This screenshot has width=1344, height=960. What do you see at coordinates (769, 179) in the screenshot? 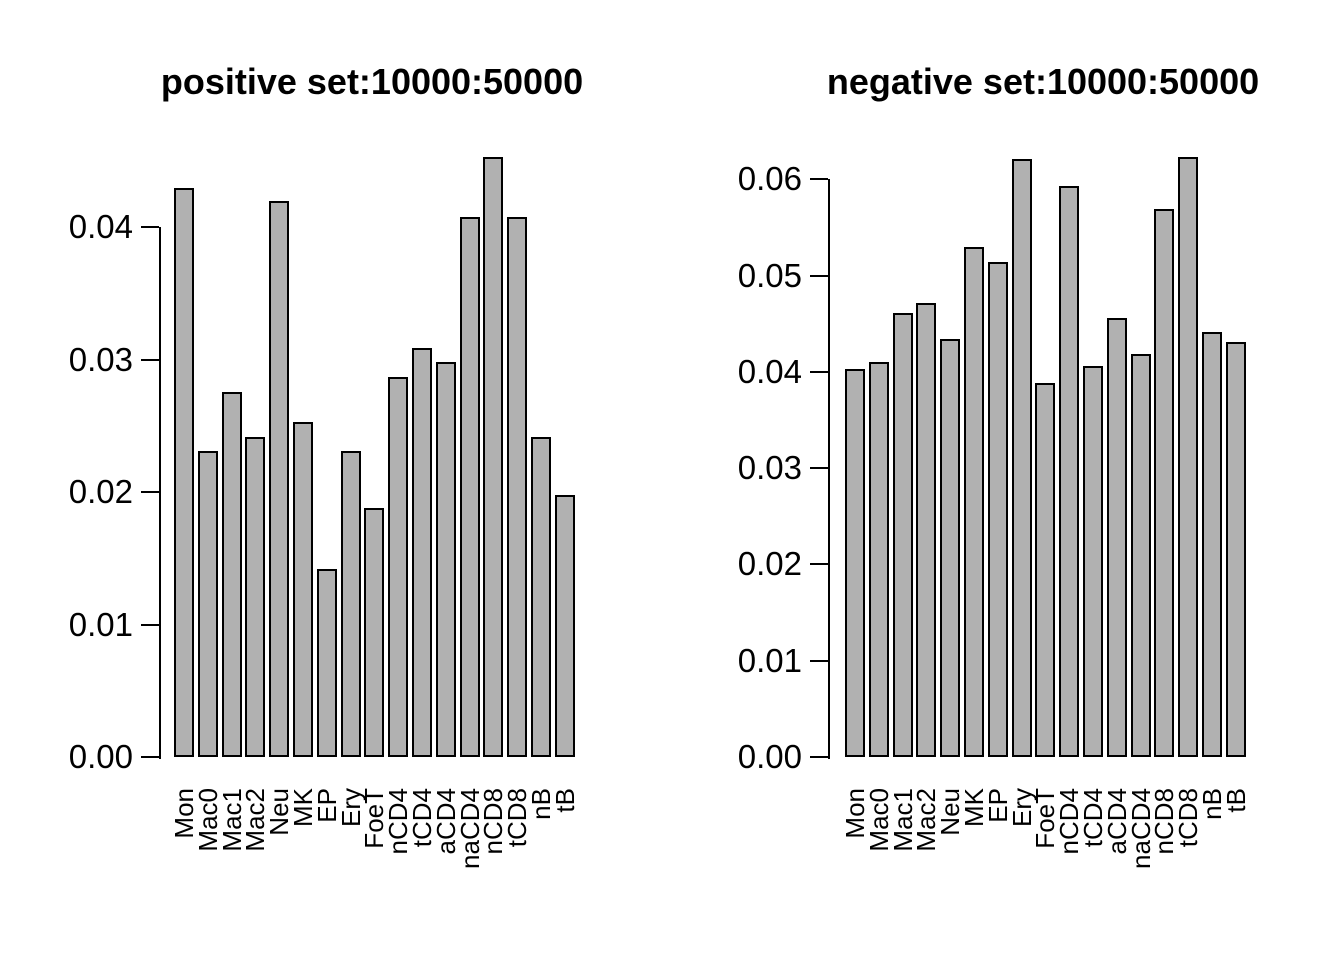
I see `y-tick-label: 0.06` at bounding box center [769, 179].